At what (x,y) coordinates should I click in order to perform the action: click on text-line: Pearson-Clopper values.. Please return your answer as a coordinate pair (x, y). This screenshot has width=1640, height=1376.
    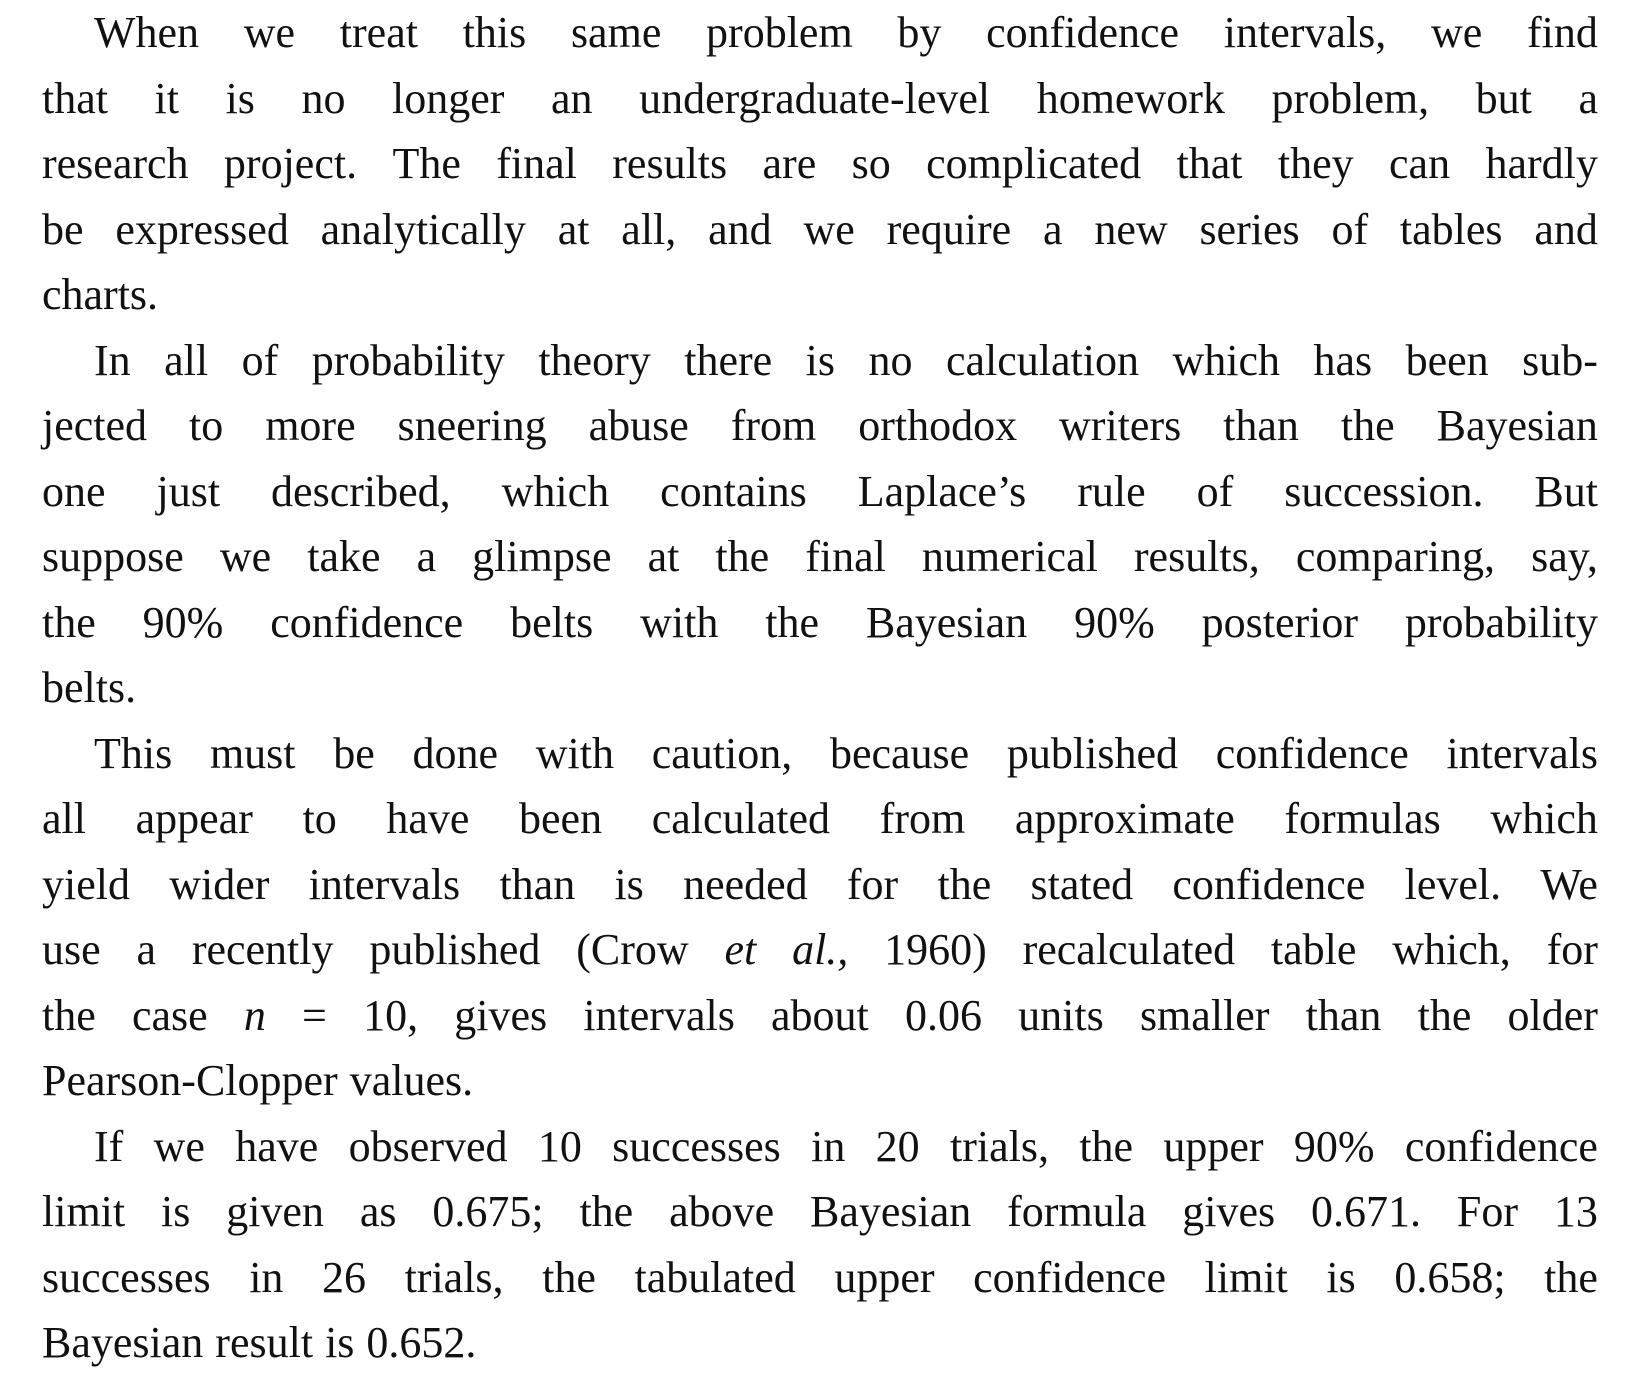
    Looking at the image, I should click on (258, 1080).